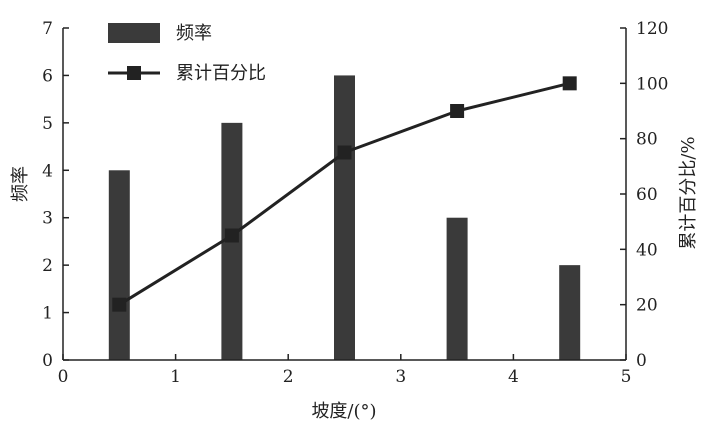 The image size is (717, 434). I want to click on y2-axis-title: 累计百分比/%, so click(688, 192).